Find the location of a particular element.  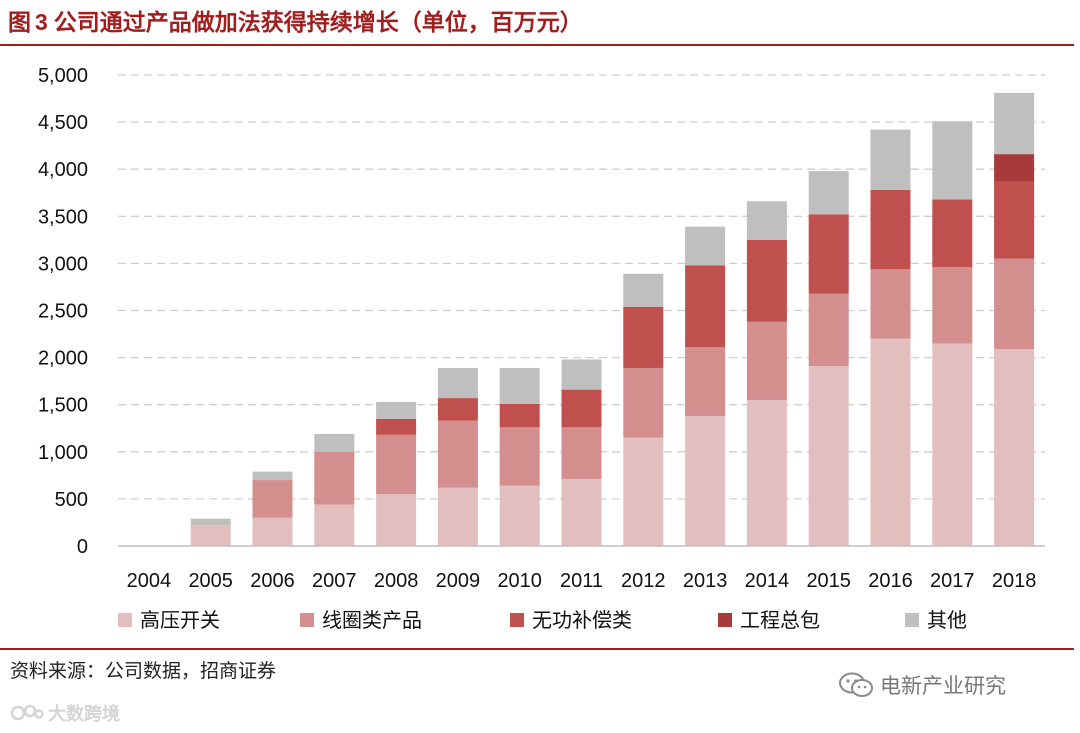

x-tick-label: 2009 is located at coordinates (458, 581).